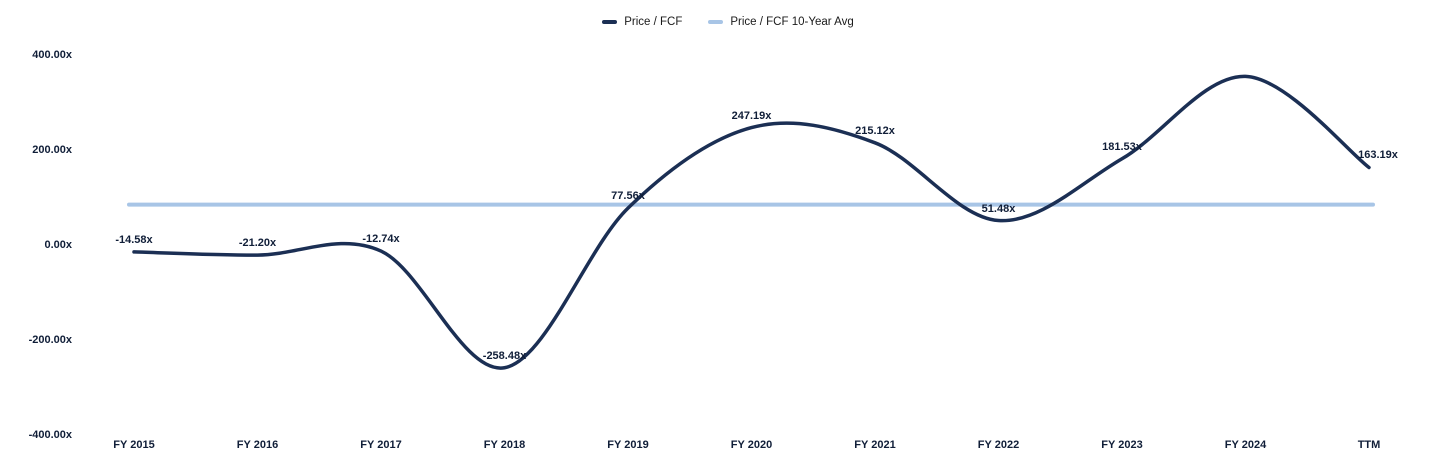 This screenshot has height=476, width=1456. What do you see at coordinates (751, 115) in the screenshot?
I see `data-label: 247.19x` at bounding box center [751, 115].